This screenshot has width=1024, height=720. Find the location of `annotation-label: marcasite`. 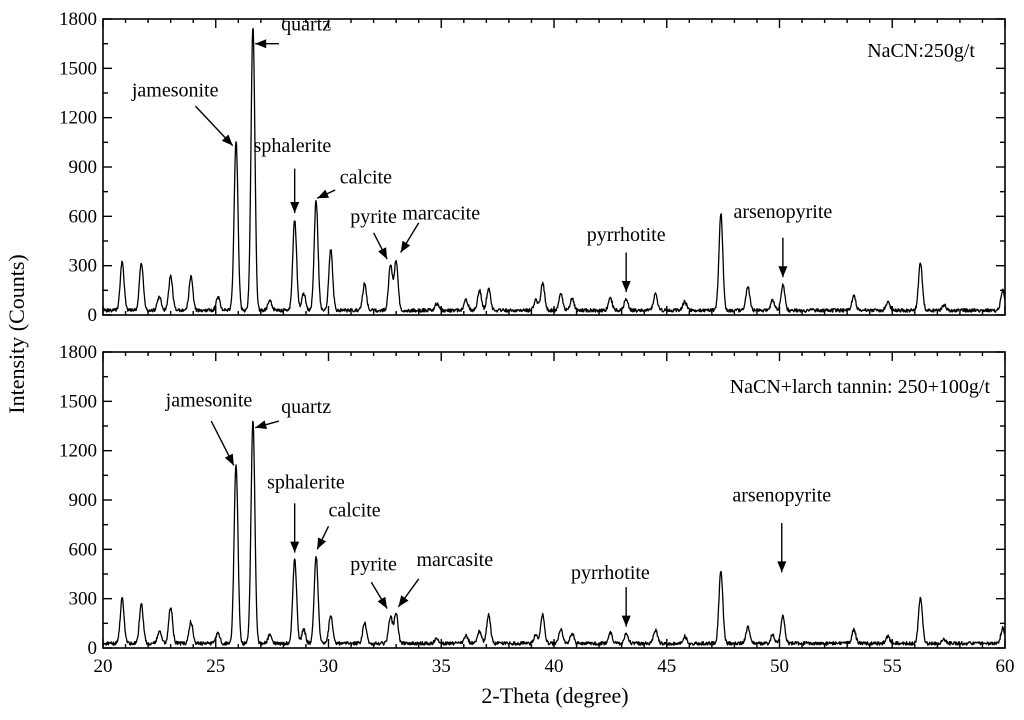

annotation-label: marcasite is located at coordinates (454, 560).